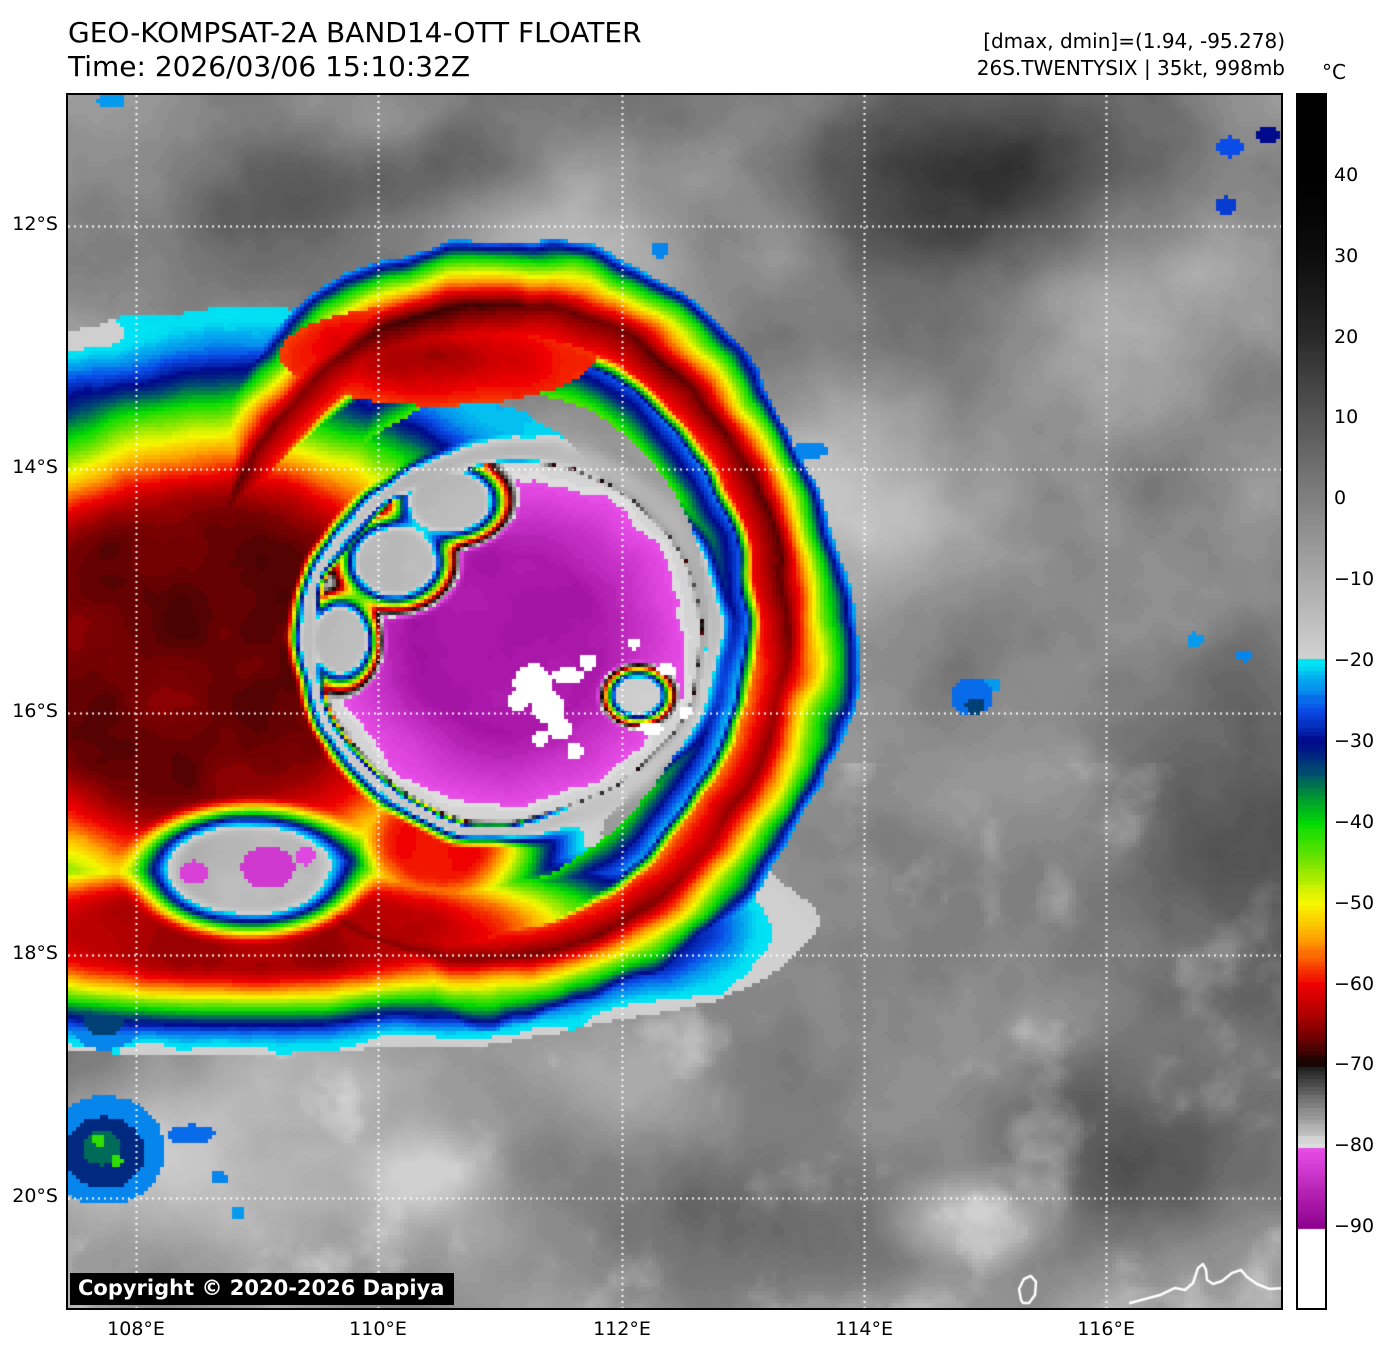  I want to click on colorbar-tick-label: −50, so click(1354, 902).